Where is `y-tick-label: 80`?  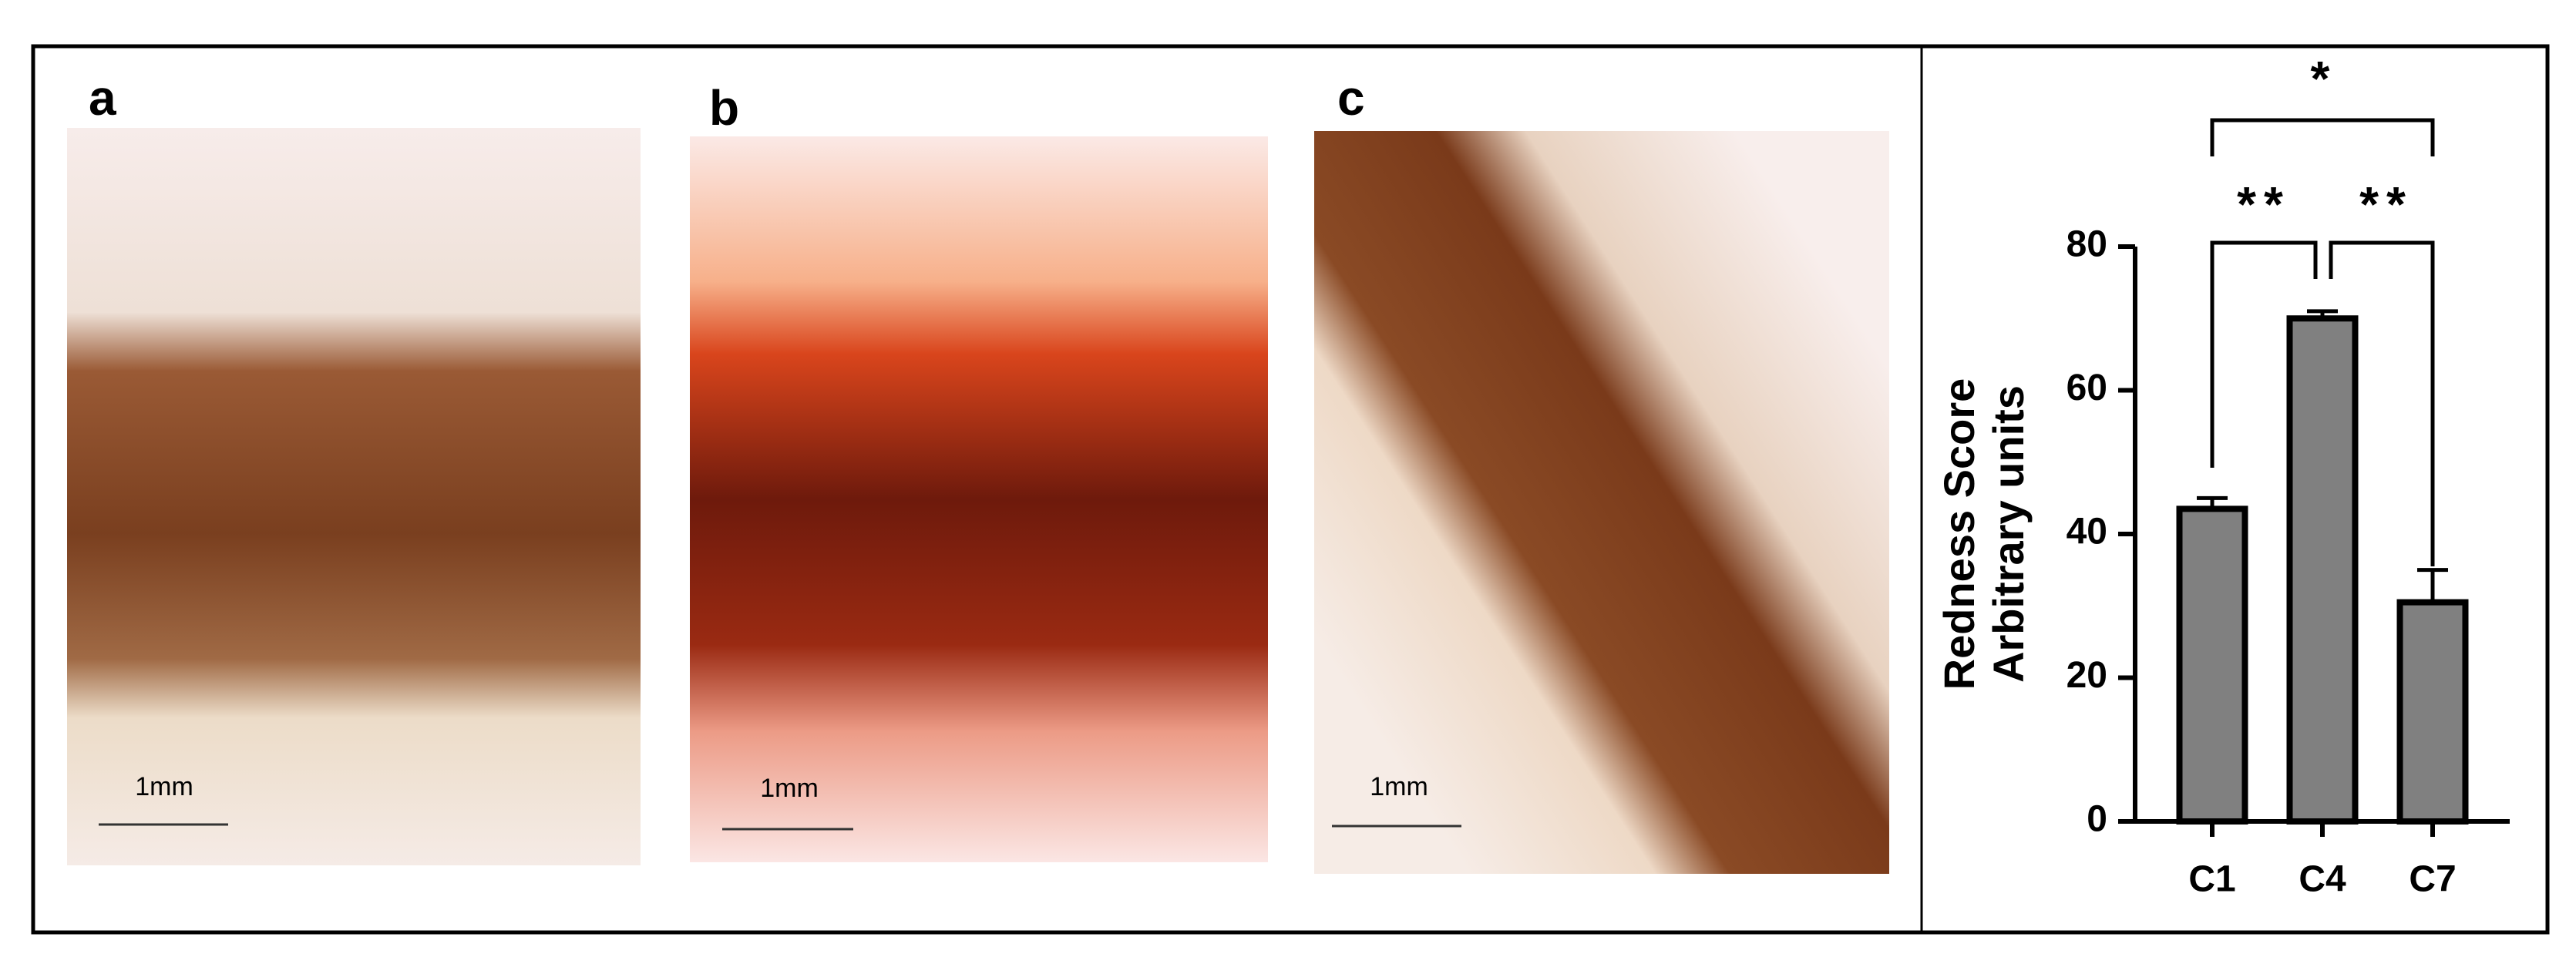
y-tick-label: 80 is located at coordinates (2087, 244).